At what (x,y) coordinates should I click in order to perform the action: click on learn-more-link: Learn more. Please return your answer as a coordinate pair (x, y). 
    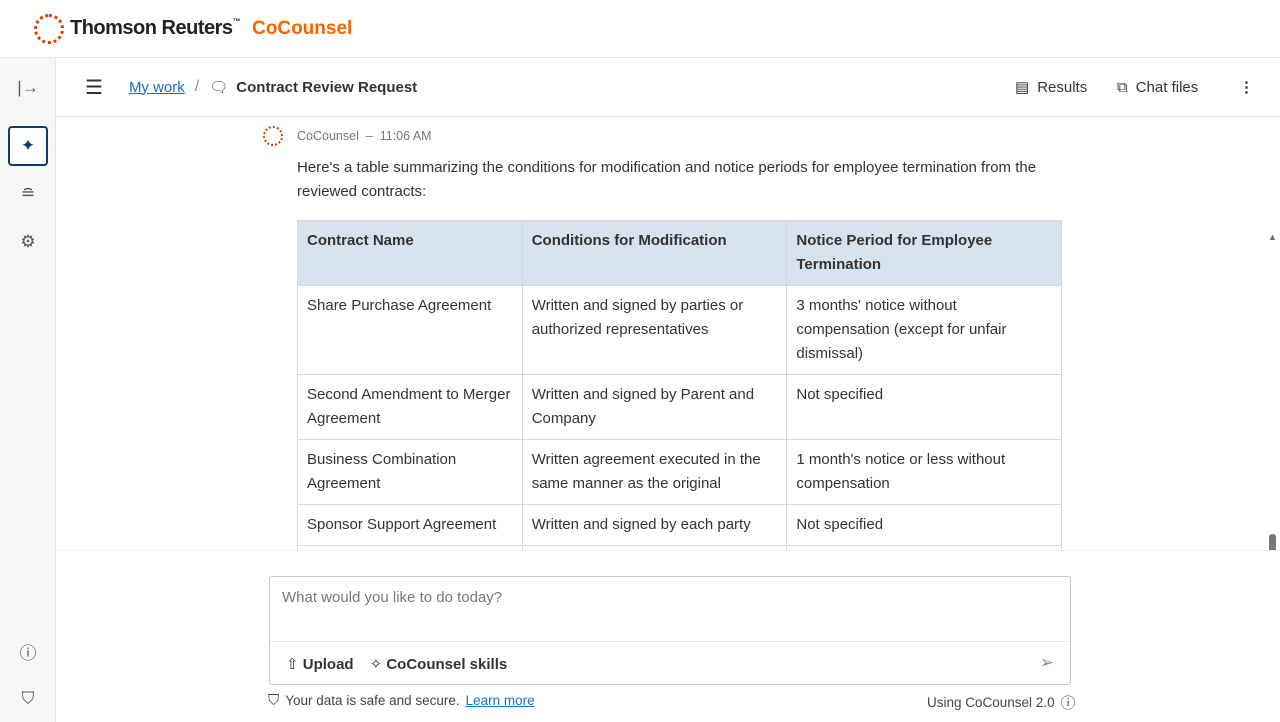
    Looking at the image, I should click on (500, 700).